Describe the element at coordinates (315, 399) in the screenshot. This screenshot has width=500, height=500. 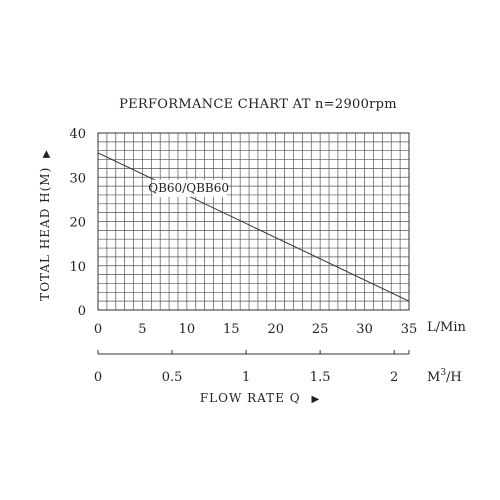
I see `x-axis-arrow-icon: ▶` at that location.